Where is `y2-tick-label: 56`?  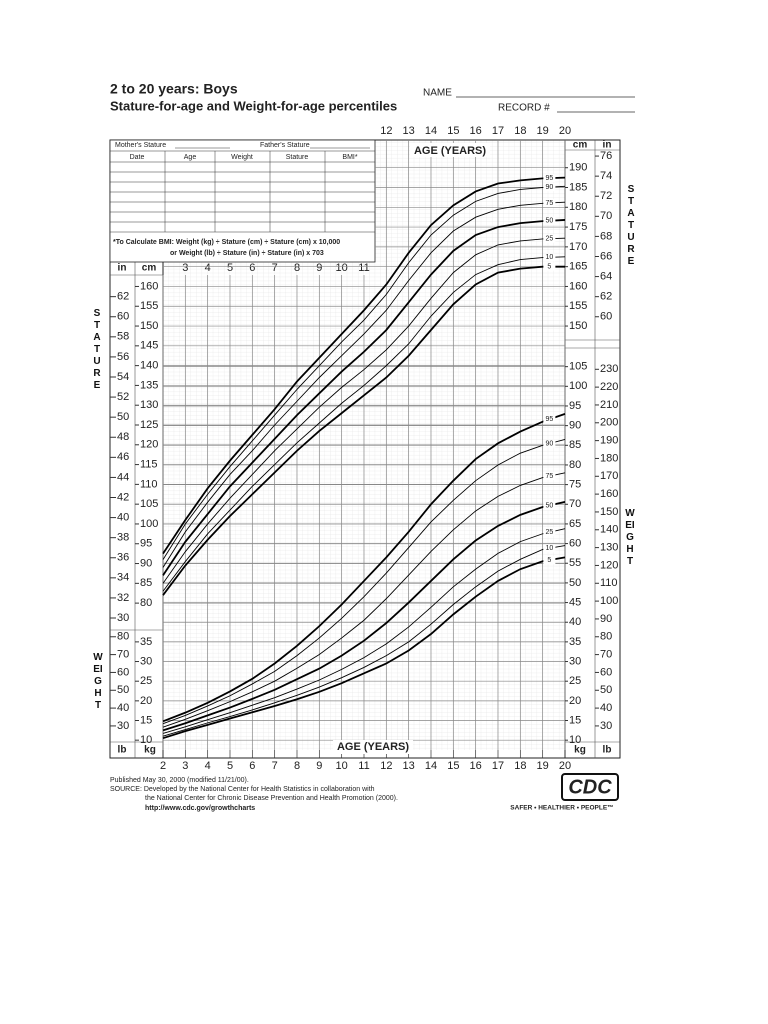
y2-tick-label: 56 is located at coordinates (123, 357).